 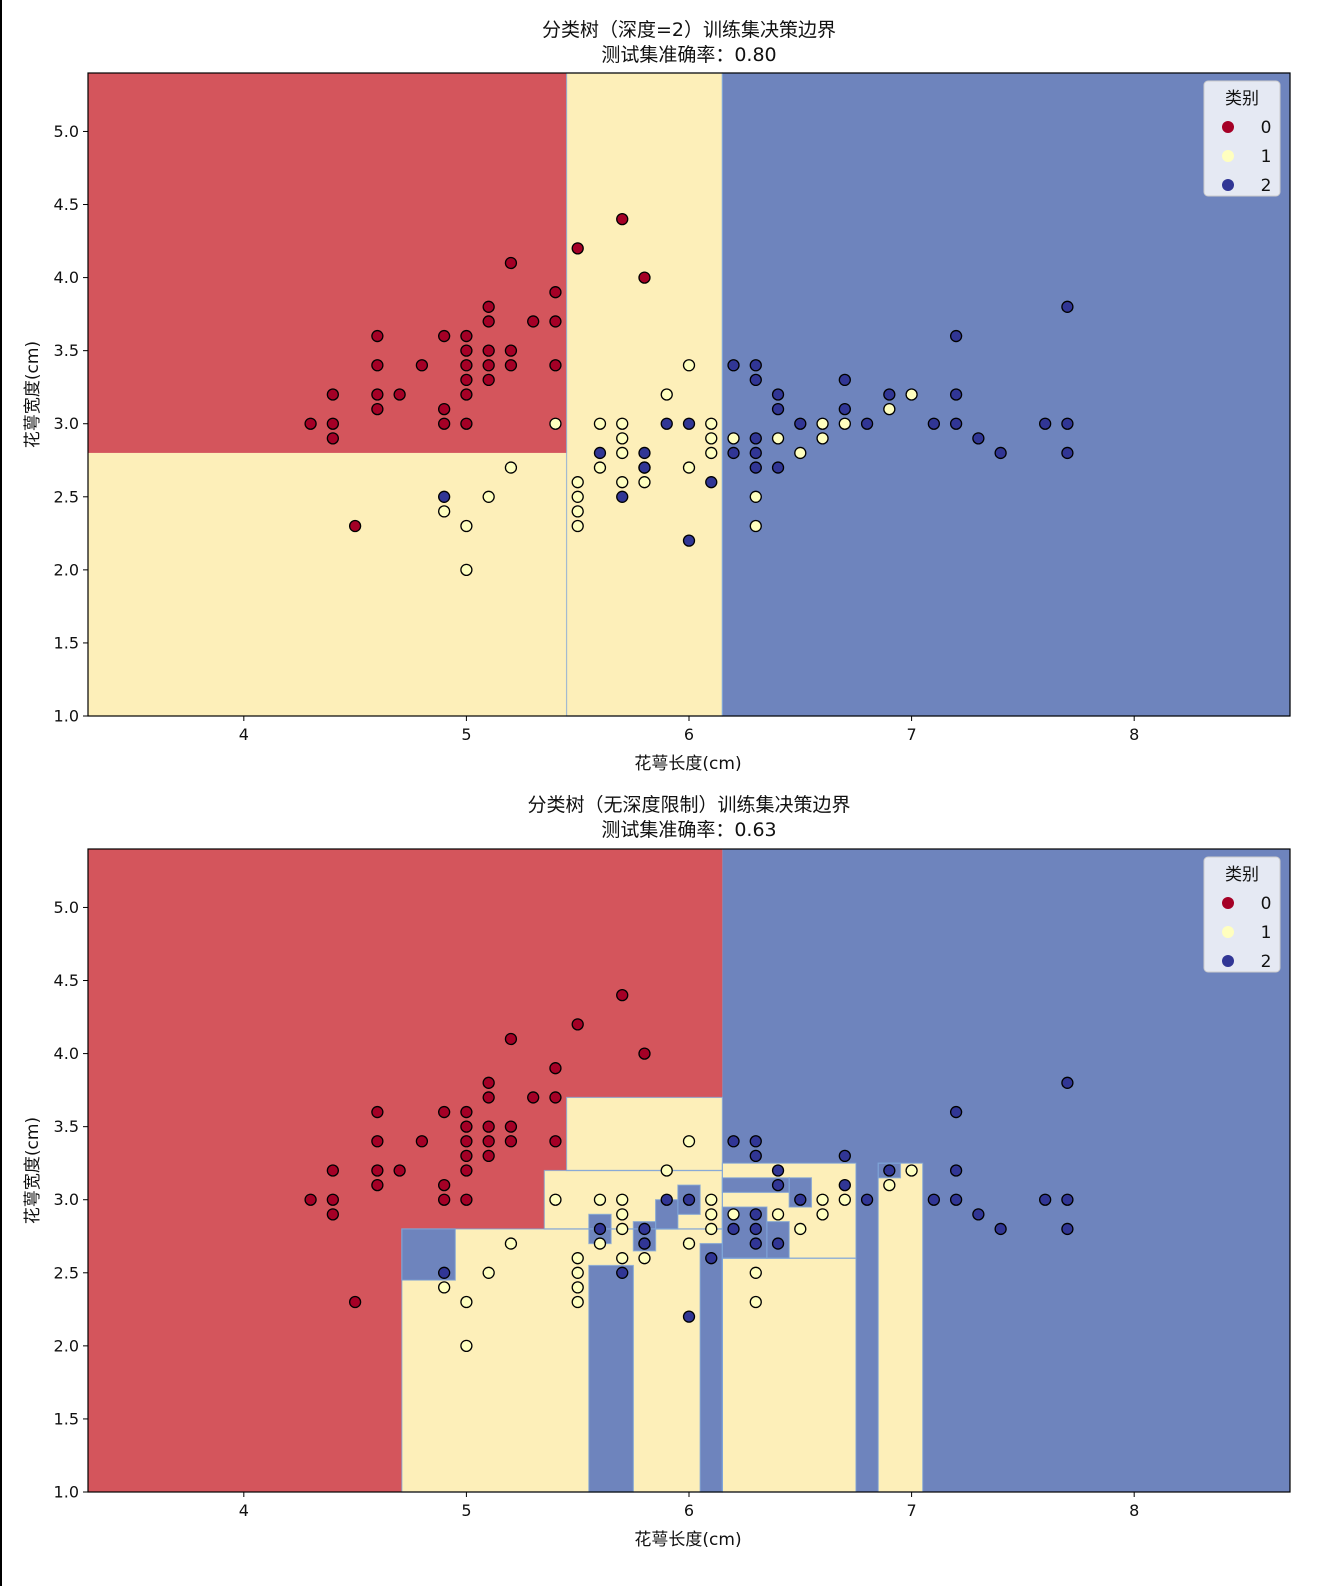 What do you see at coordinates (688, 830) in the screenshot?
I see `chart-subtitle: 测试集准确率：0.63` at bounding box center [688, 830].